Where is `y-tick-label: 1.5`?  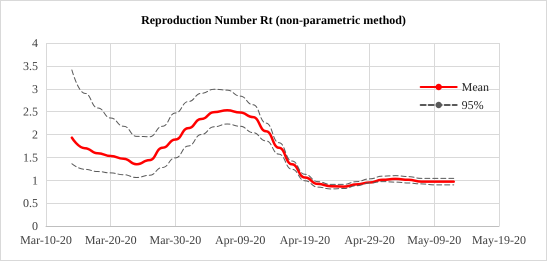
y-tick-label: 1.5 is located at coordinates (30, 157).